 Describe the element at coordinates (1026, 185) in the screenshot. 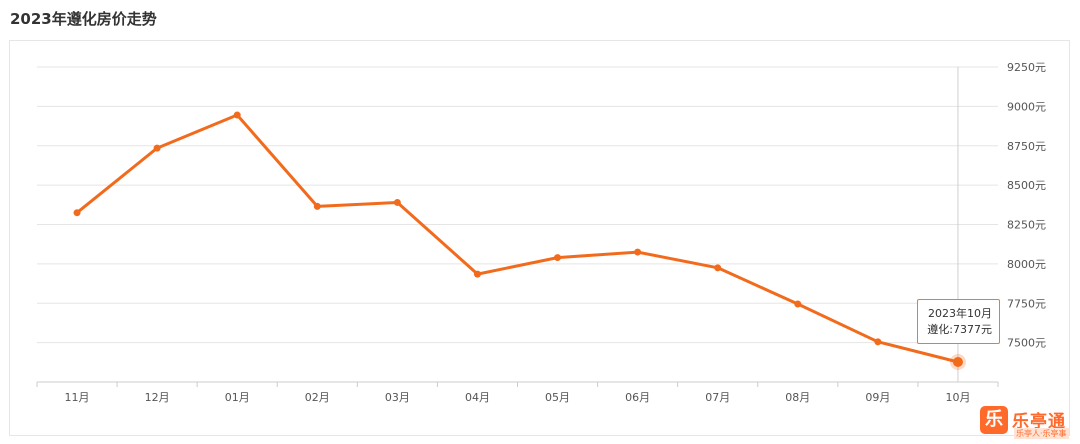

I see `y-tick-label: 8500元` at that location.